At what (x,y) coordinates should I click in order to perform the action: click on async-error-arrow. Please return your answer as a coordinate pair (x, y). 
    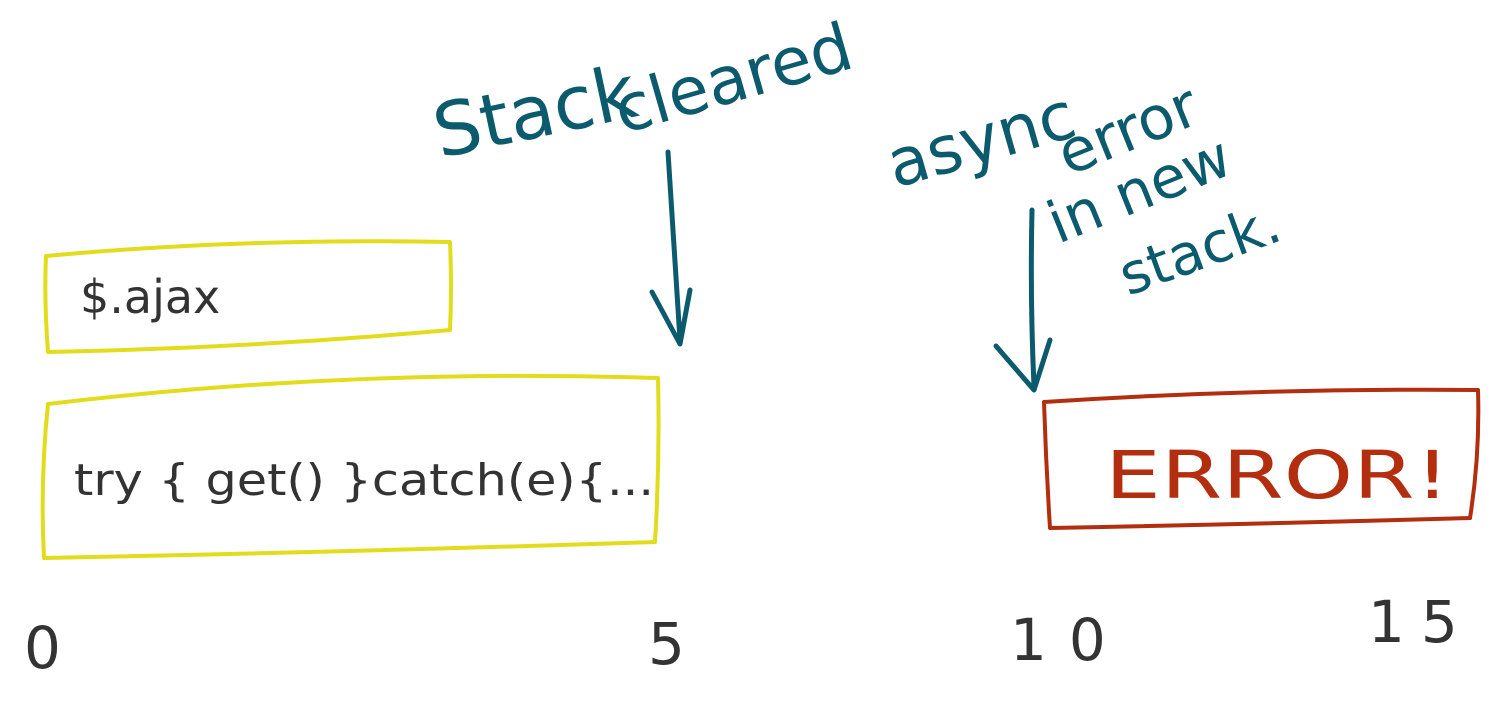
    Looking at the image, I should click on (1023, 300).